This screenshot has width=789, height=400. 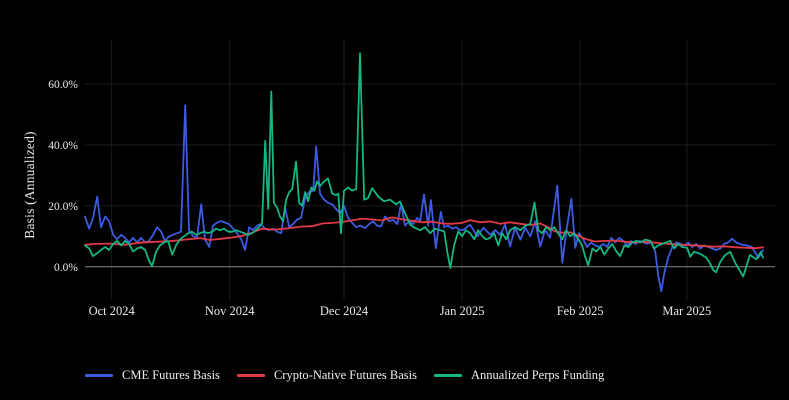 I want to click on legend-item-crypto-native-futures-basis: Crypto-Native Futures Basis, so click(x=326, y=375).